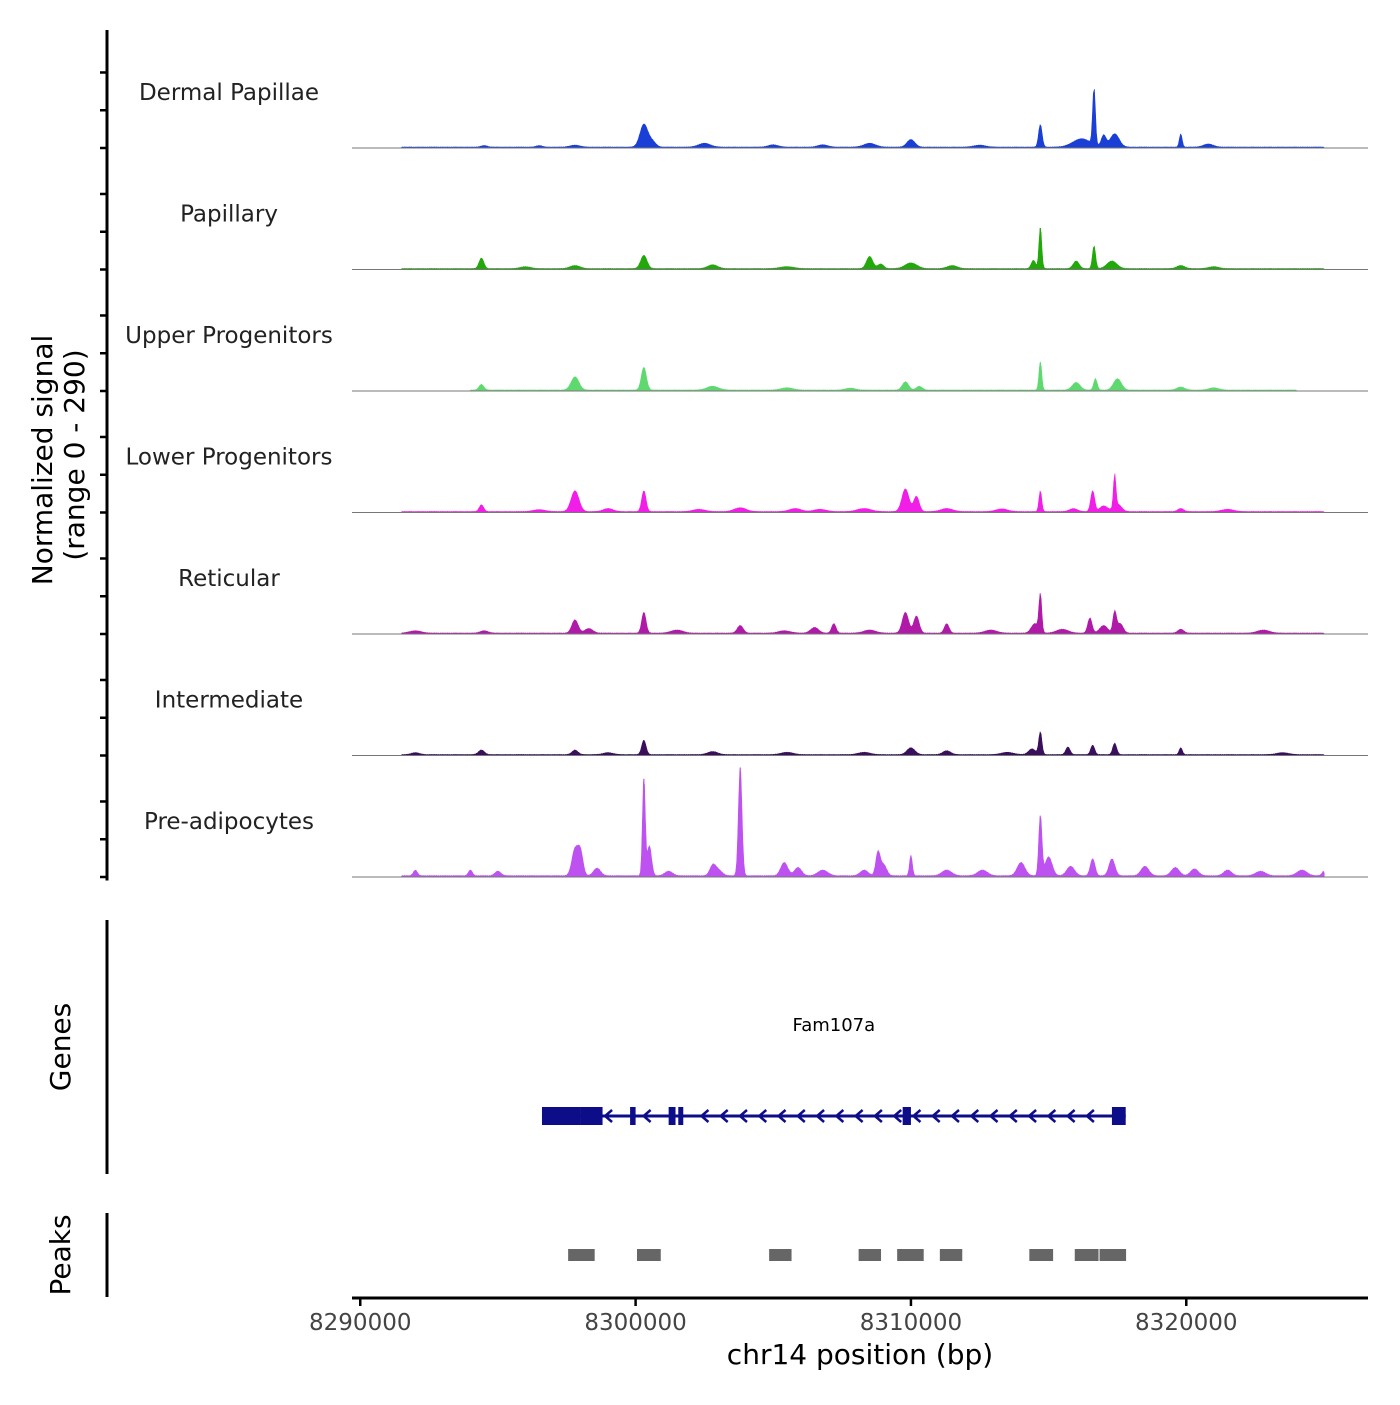 This screenshot has height=1405, width=1400. I want to click on y-axis-label-line2: (range 0 - 290), so click(74, 454).